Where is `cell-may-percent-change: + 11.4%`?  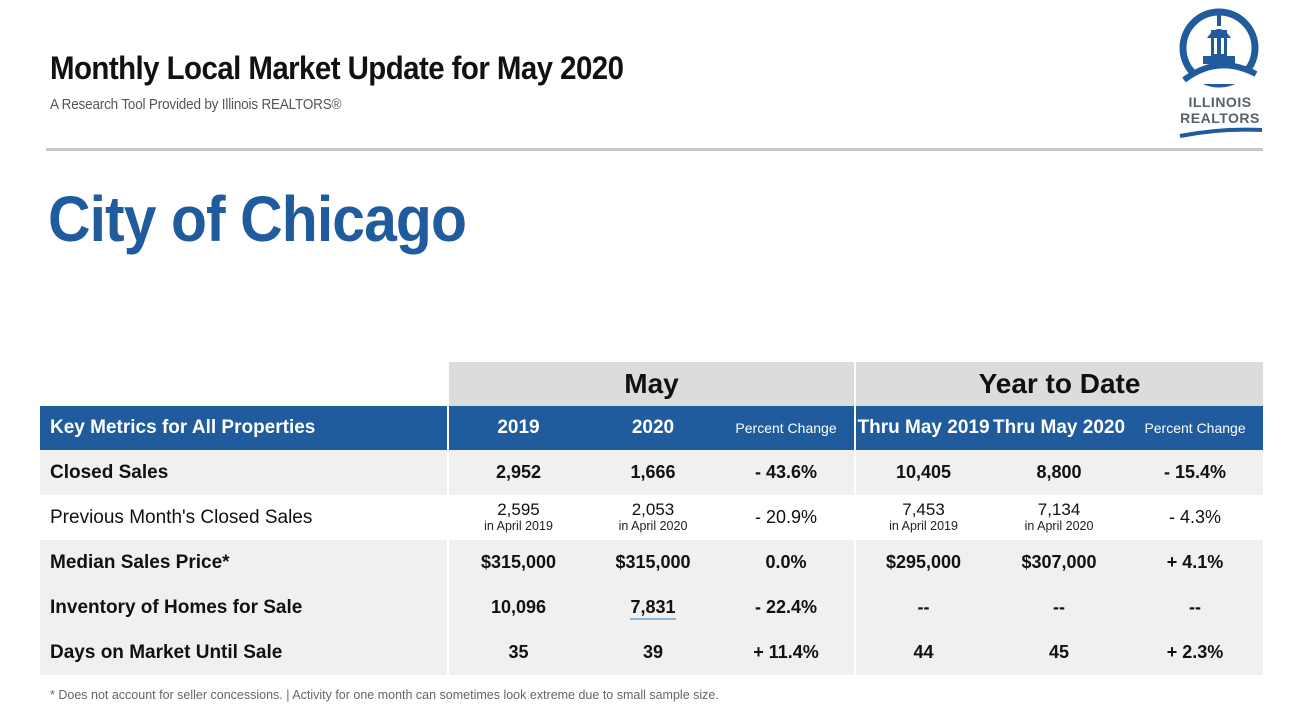
cell-may-percent-change: + 11.4% is located at coordinates (787, 652).